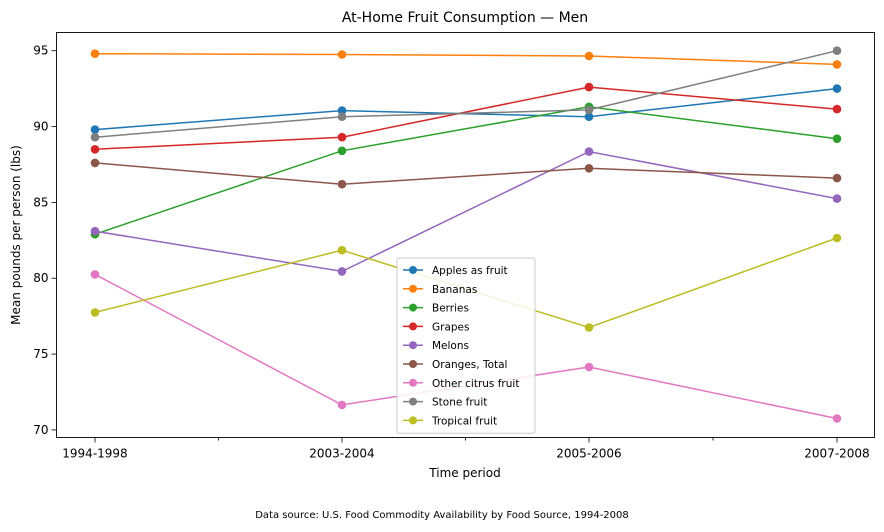 Image resolution: width=884 pixels, height=532 pixels. I want to click on legend-box, so click(466, 345).